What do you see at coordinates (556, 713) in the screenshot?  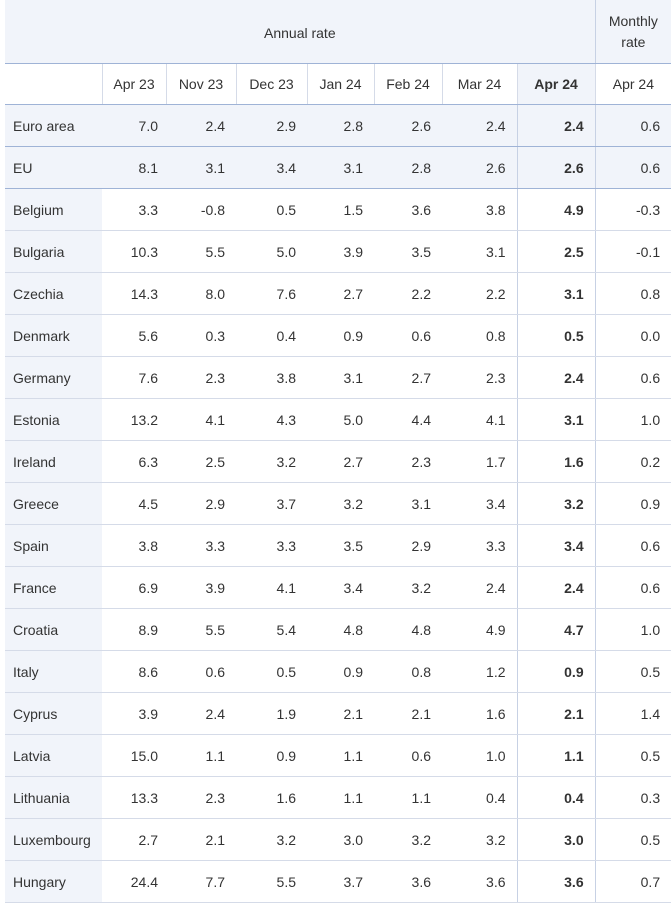 I see `current-value-cell: 2.1` at bounding box center [556, 713].